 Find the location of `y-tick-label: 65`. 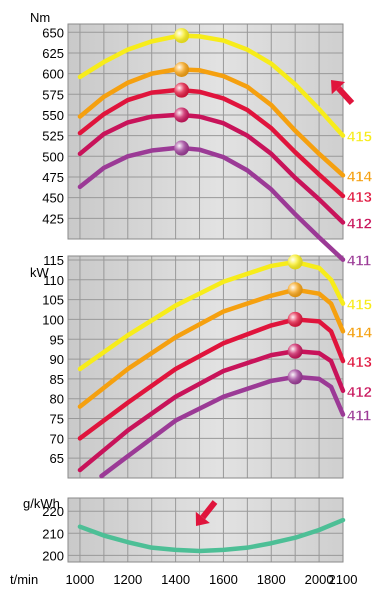

y-tick-label: 65 is located at coordinates (57, 458).